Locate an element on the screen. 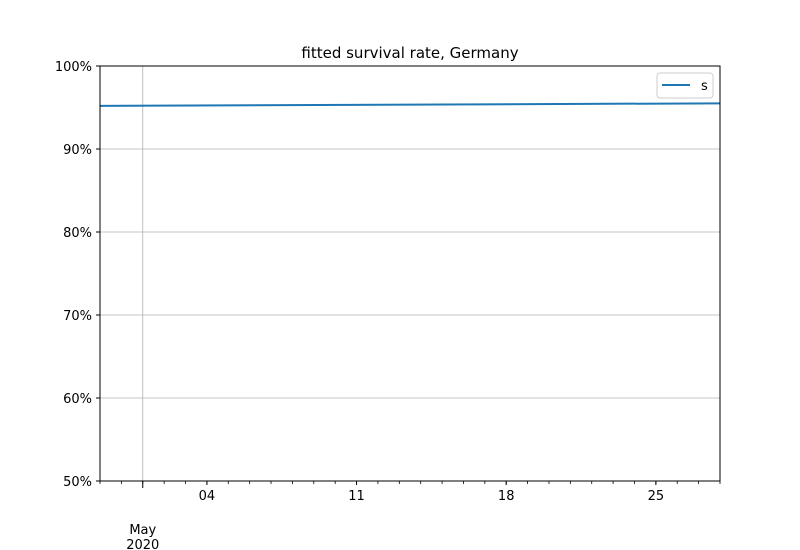 The image size is (800, 550). series-line-s is located at coordinates (410, 104).